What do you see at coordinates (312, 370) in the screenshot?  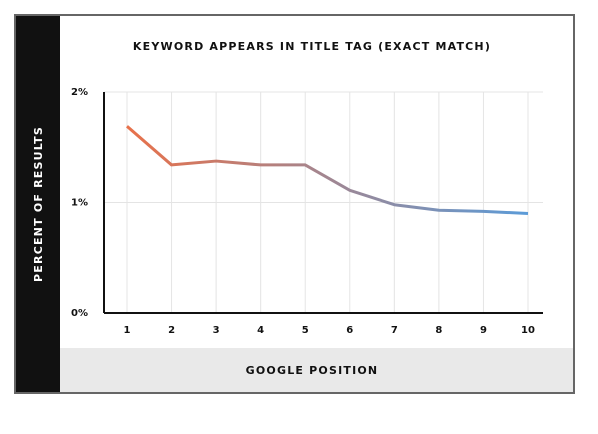 I see `x-axis-label: GOOGLE POSITION` at bounding box center [312, 370].